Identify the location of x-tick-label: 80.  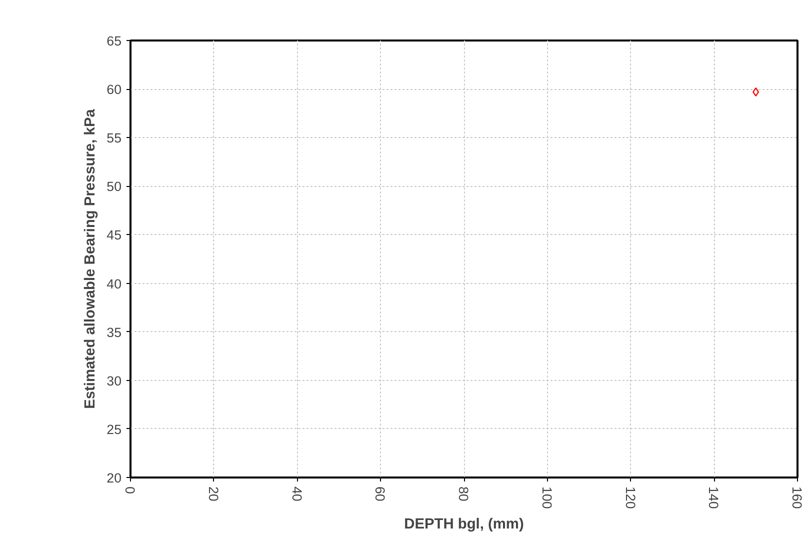
(463, 494).